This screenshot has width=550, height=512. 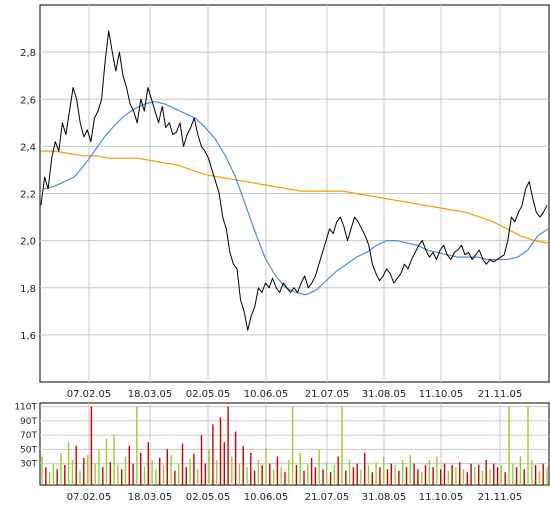 I want to click on price-y-tick-label: 2,6, so click(x=28, y=100).